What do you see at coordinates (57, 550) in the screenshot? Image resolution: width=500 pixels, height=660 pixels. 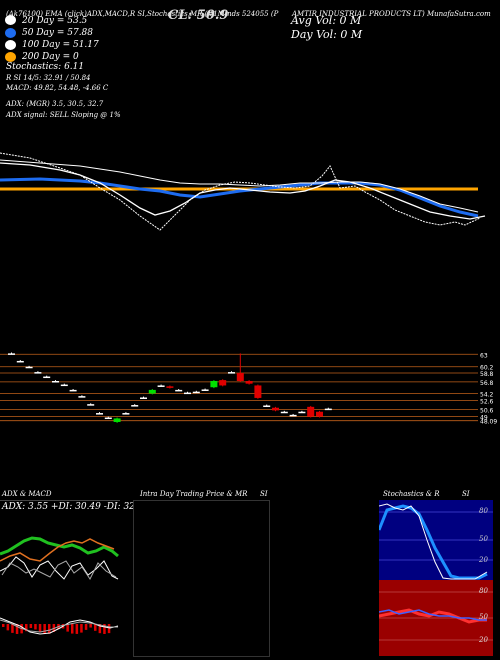 I see `minus-di-line` at bounding box center [57, 550].